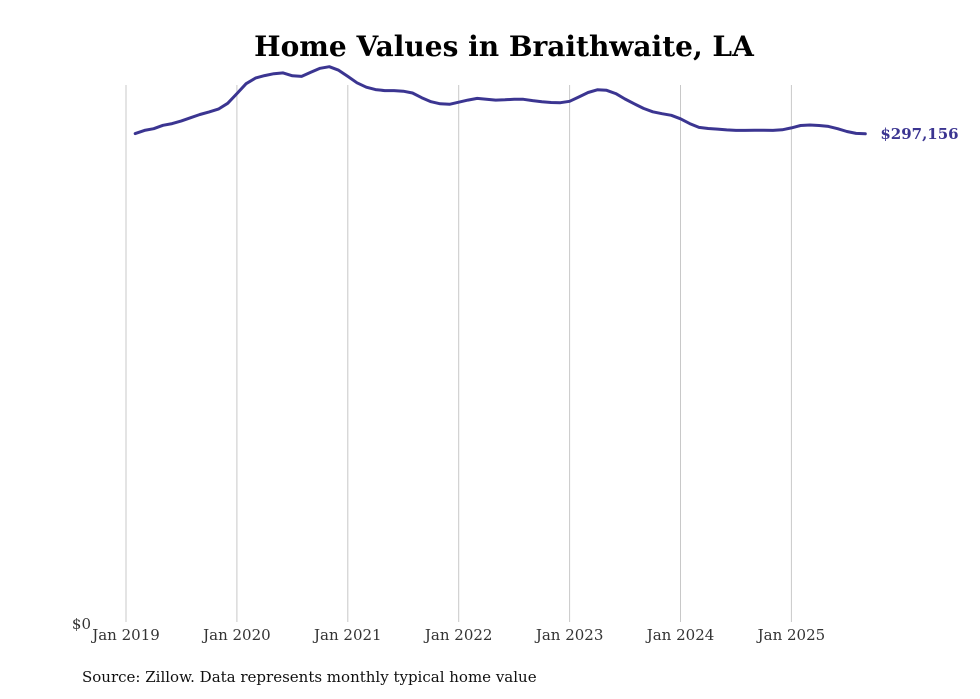 This screenshot has width=980, height=699. Describe the element at coordinates (236, 635) in the screenshot. I see `x-tick-label: Jan 2020` at that location.